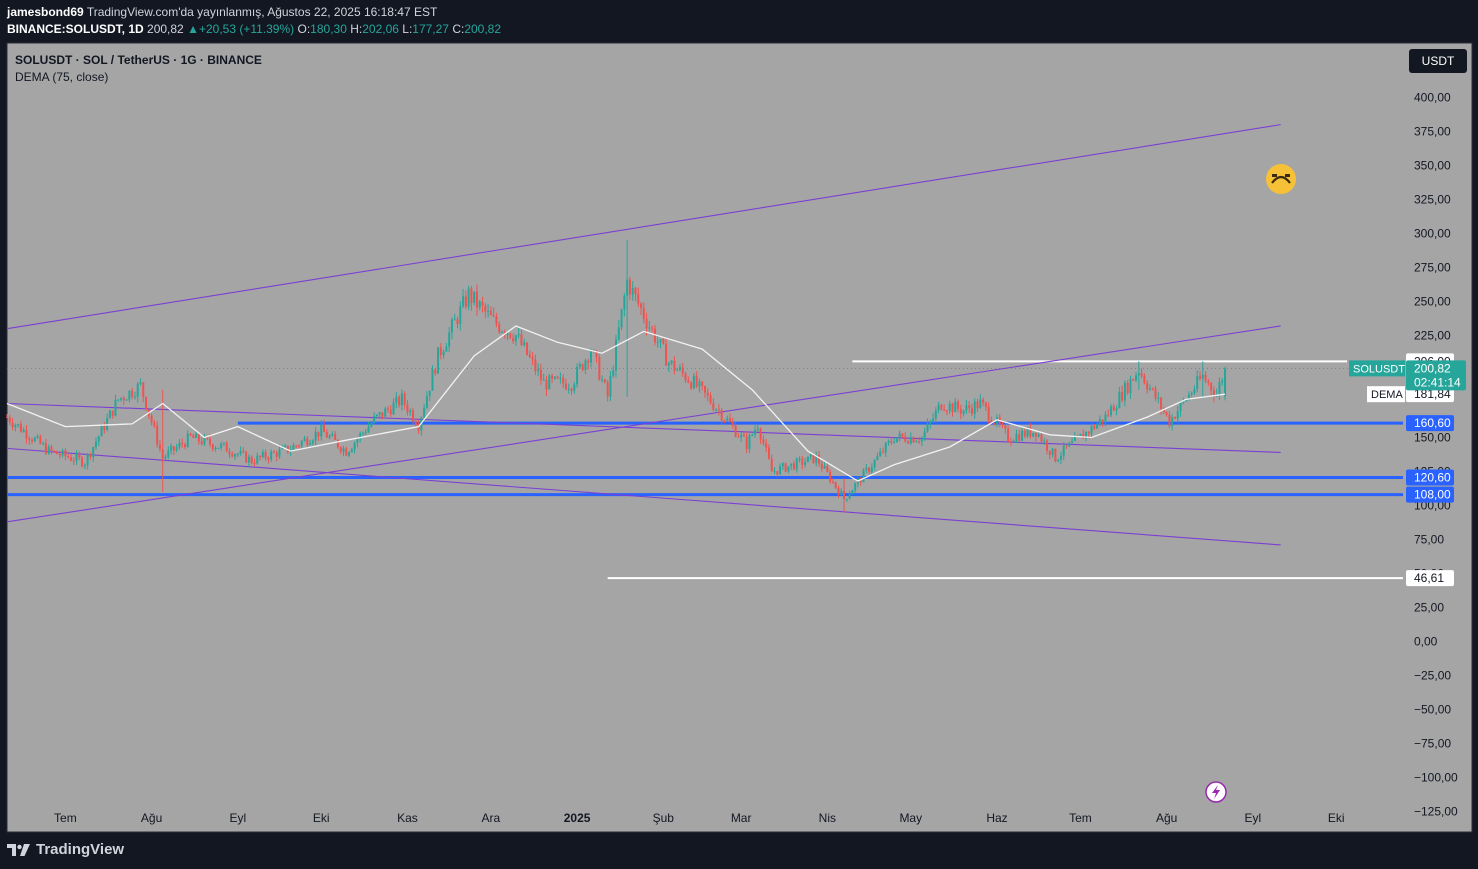 The width and height of the screenshot is (1478, 869). What do you see at coordinates (1437, 382) in the screenshot?
I see `countdown-tag: 02:41:14` at bounding box center [1437, 382].